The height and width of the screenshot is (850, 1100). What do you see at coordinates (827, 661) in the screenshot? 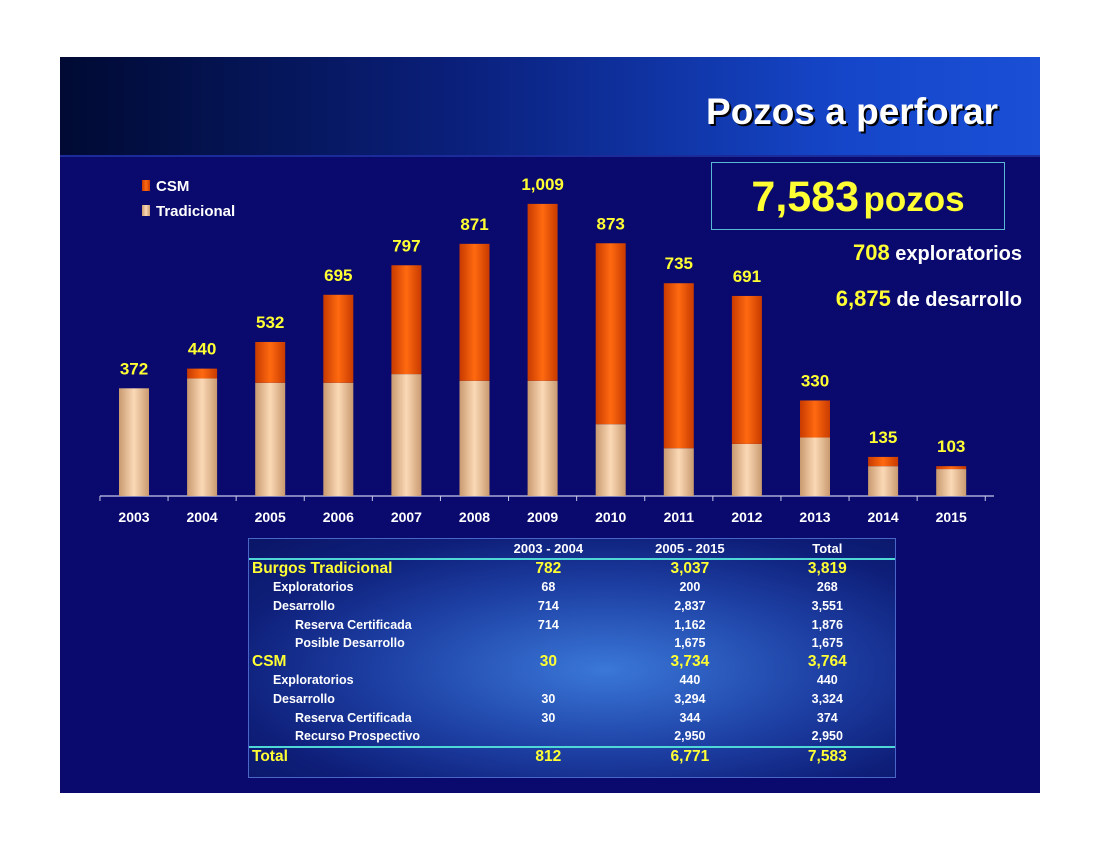
I see `table-cell: 3,764` at bounding box center [827, 661].